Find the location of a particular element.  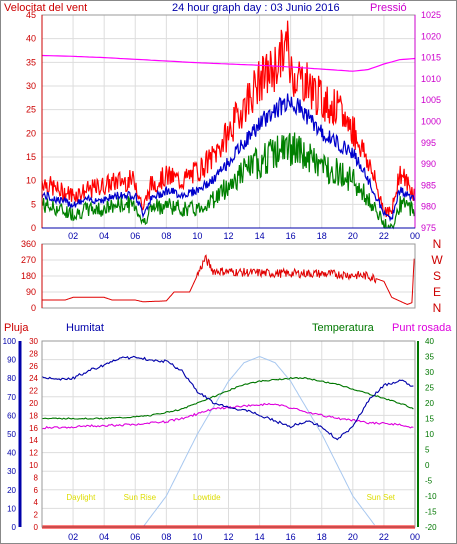

humidity-tick-label: 90 is located at coordinates (11, 360).